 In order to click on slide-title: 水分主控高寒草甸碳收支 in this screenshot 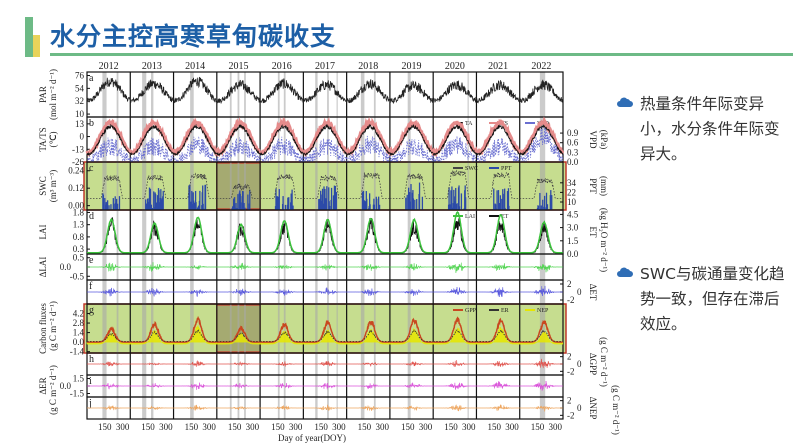, I will do `click(193, 36)`.